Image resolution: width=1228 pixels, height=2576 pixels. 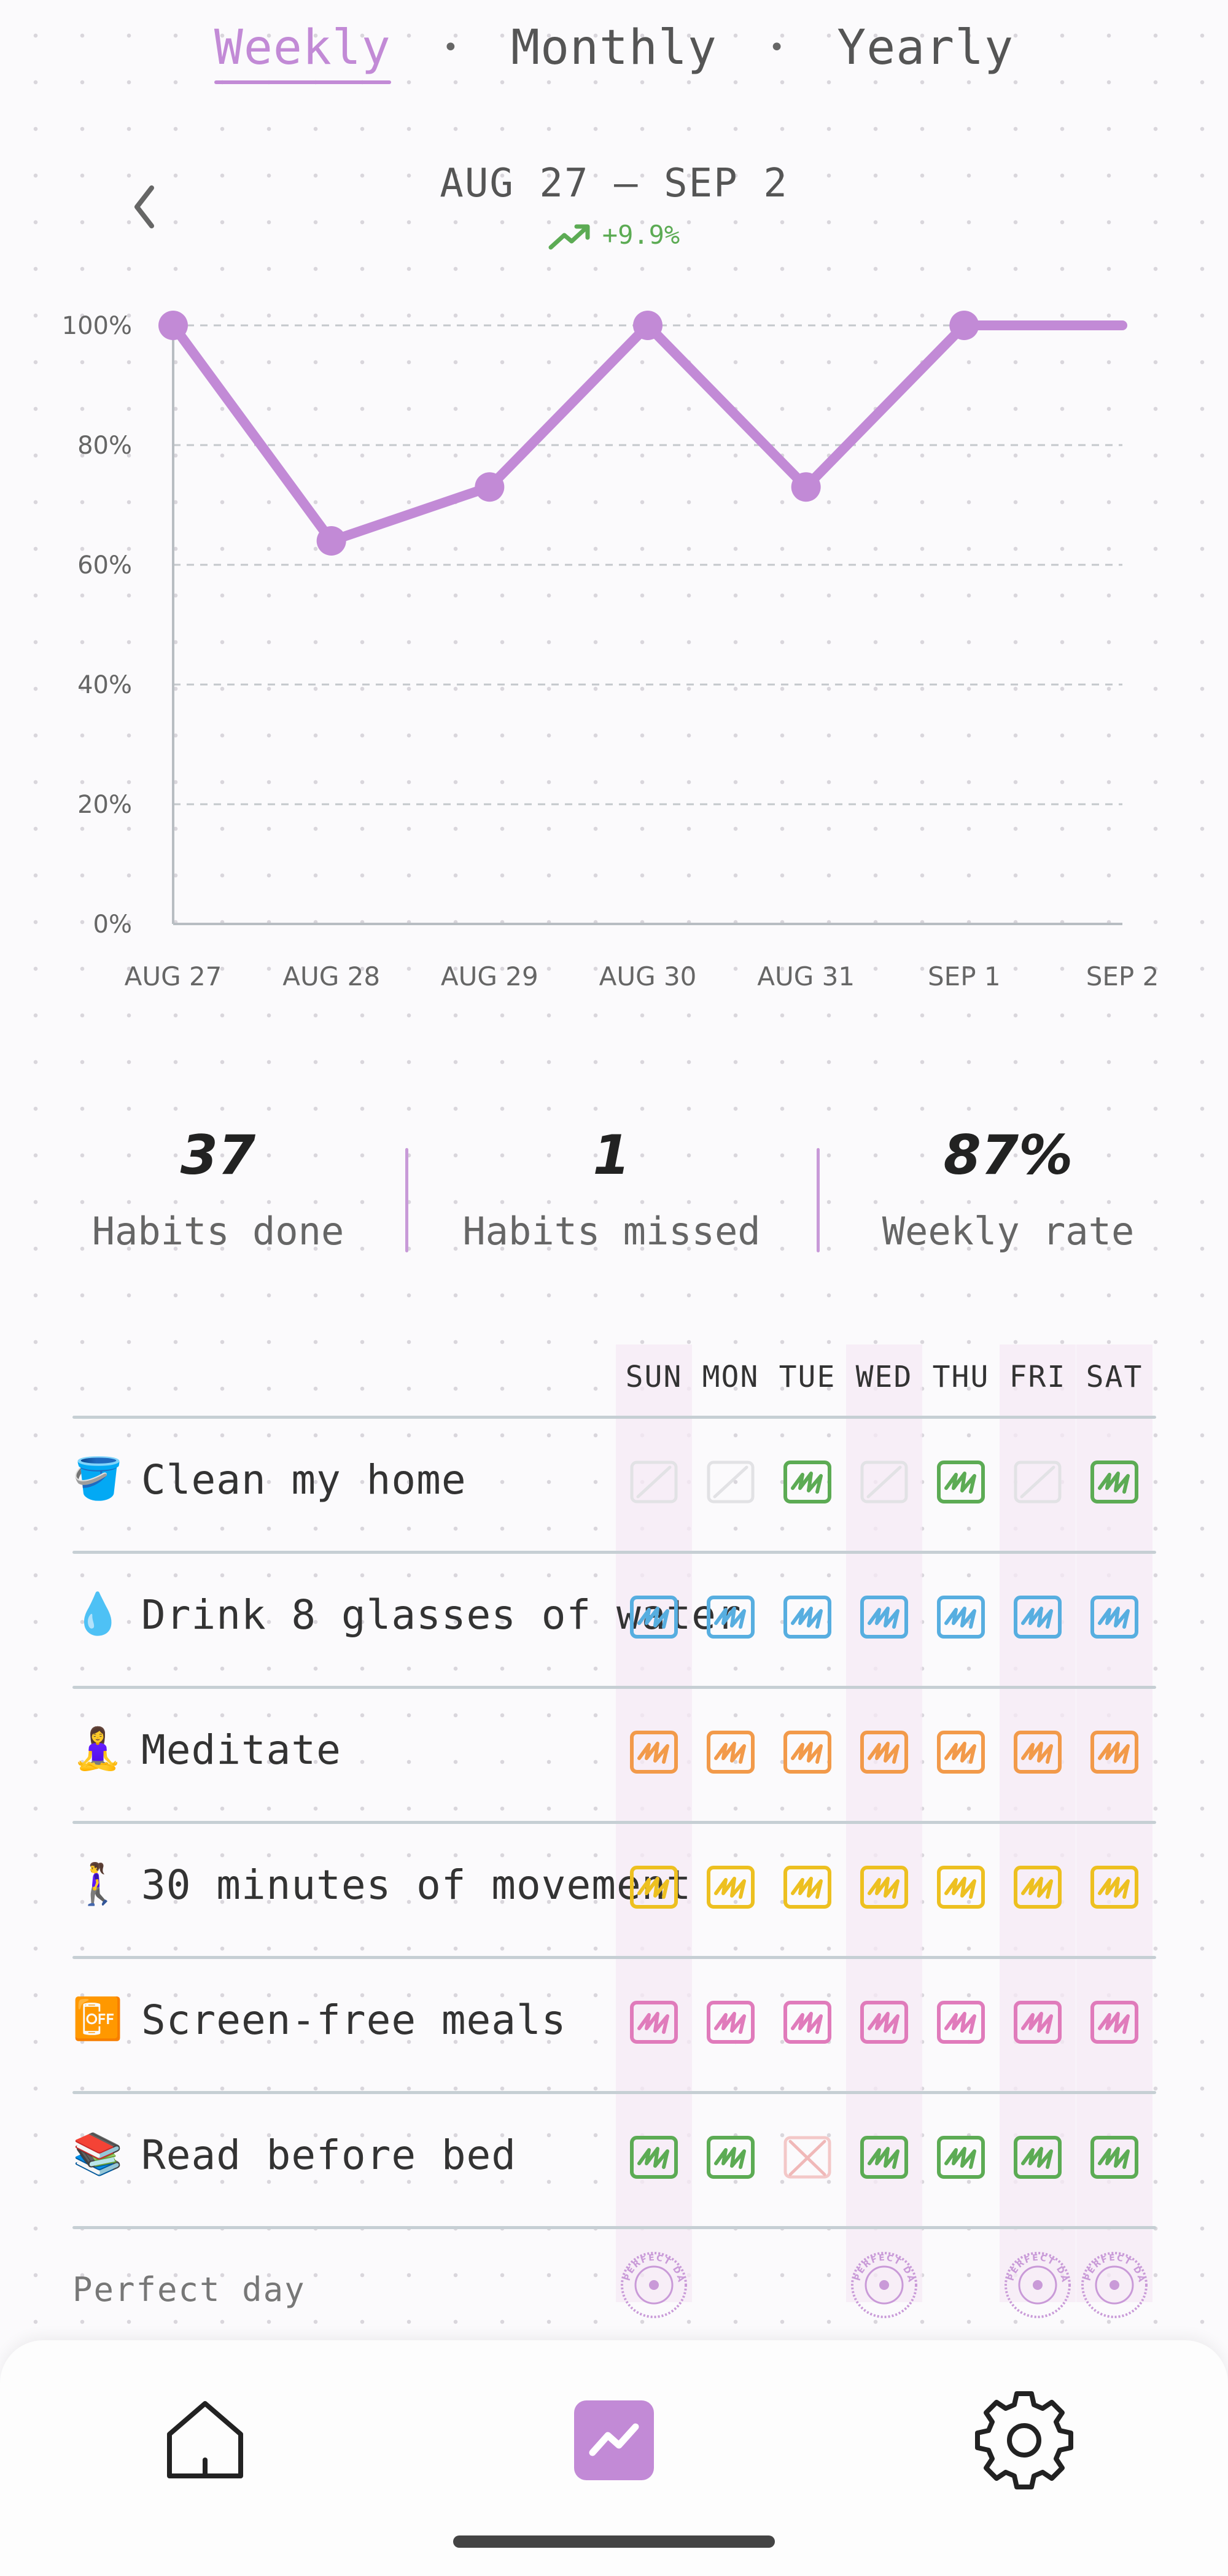 What do you see at coordinates (884, 1377) in the screenshot?
I see `day-header-wed: WED` at bounding box center [884, 1377].